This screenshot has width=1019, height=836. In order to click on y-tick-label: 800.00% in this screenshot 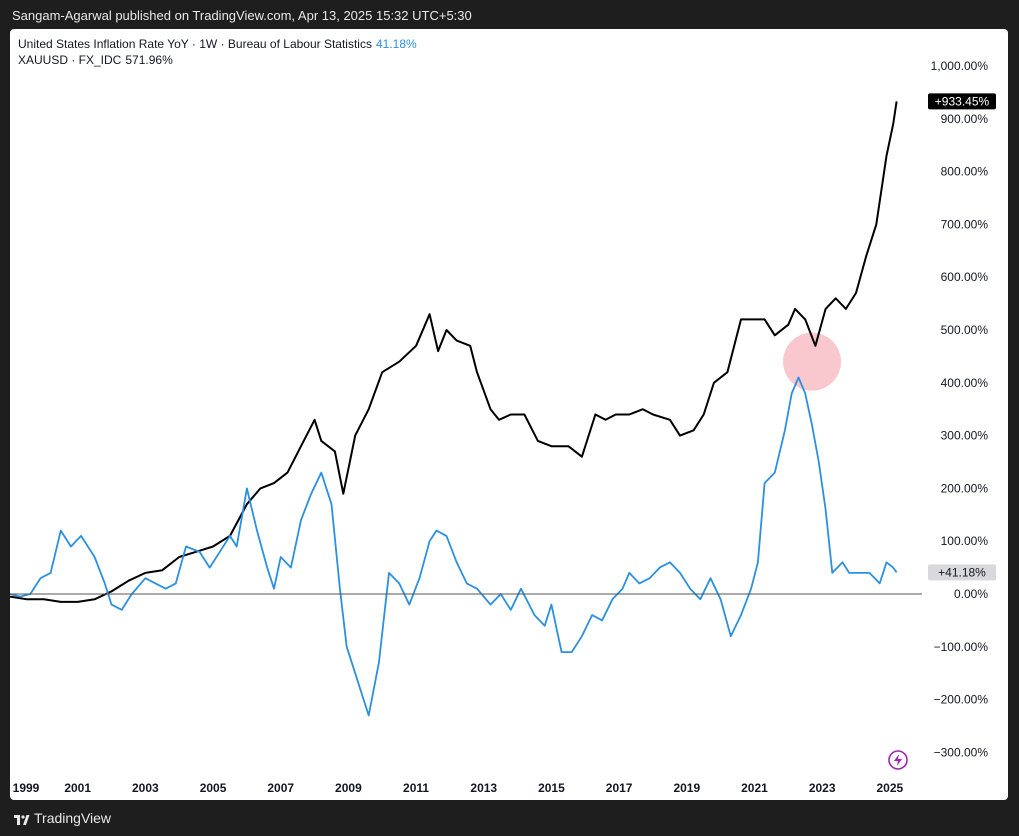, I will do `click(965, 172)`.